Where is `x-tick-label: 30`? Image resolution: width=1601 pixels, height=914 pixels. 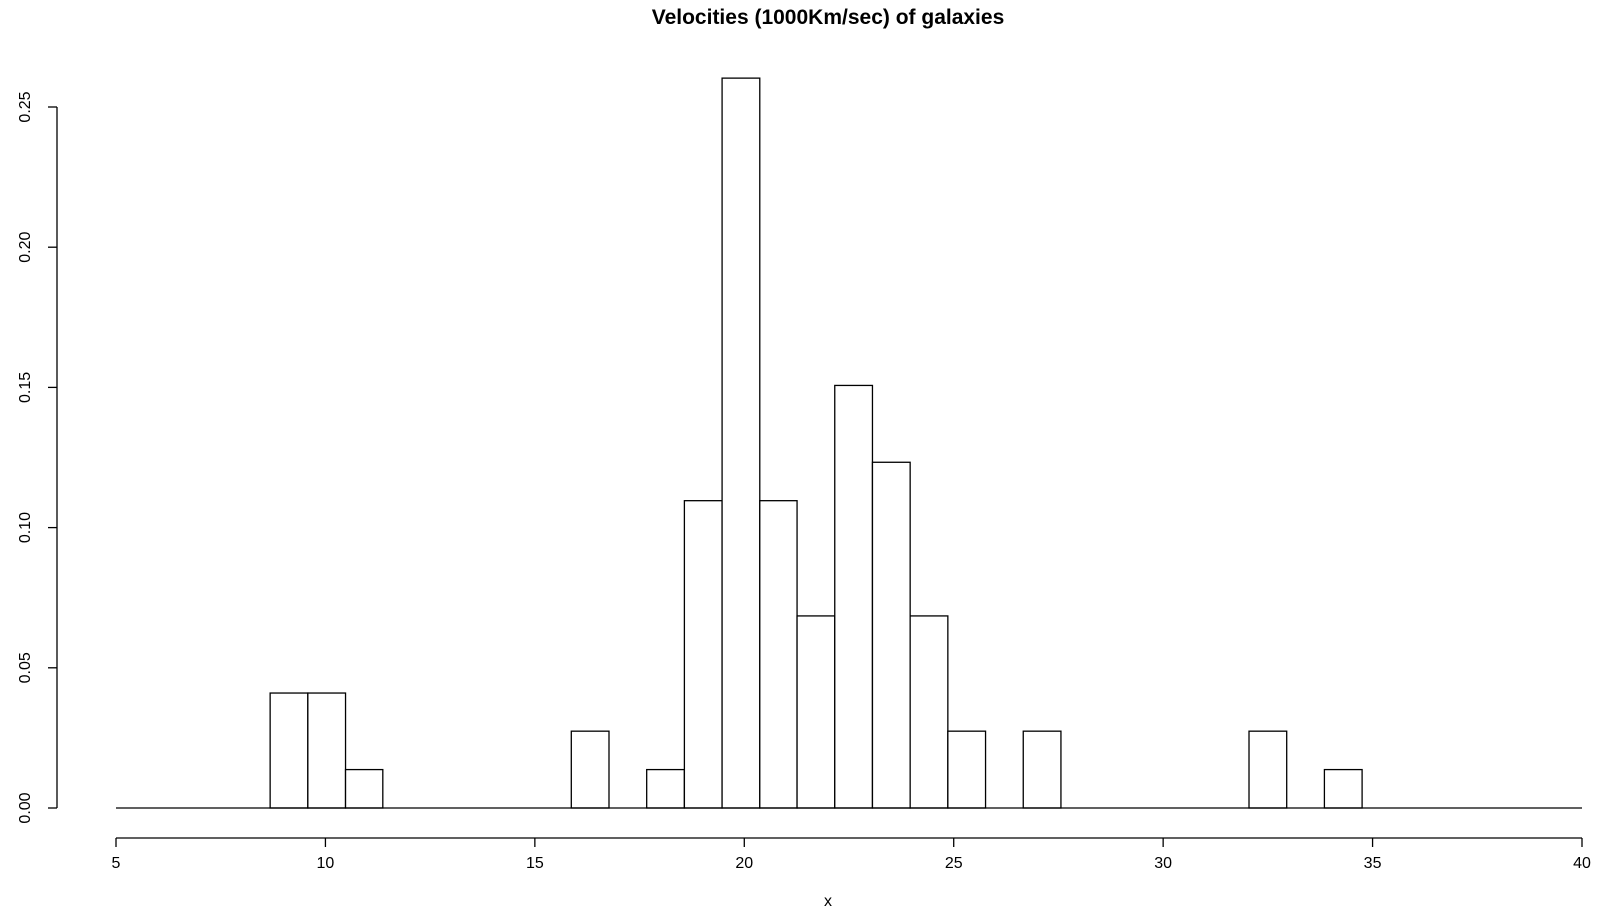 x-tick-label: 30 is located at coordinates (1163, 863).